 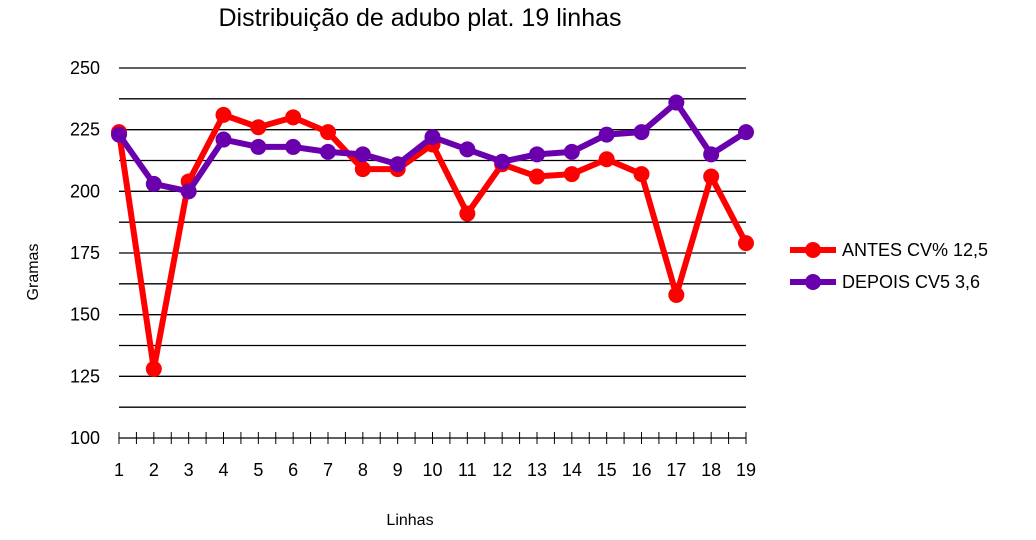 I want to click on legend-label: ANTES CV% 12,5, so click(x=915, y=250).